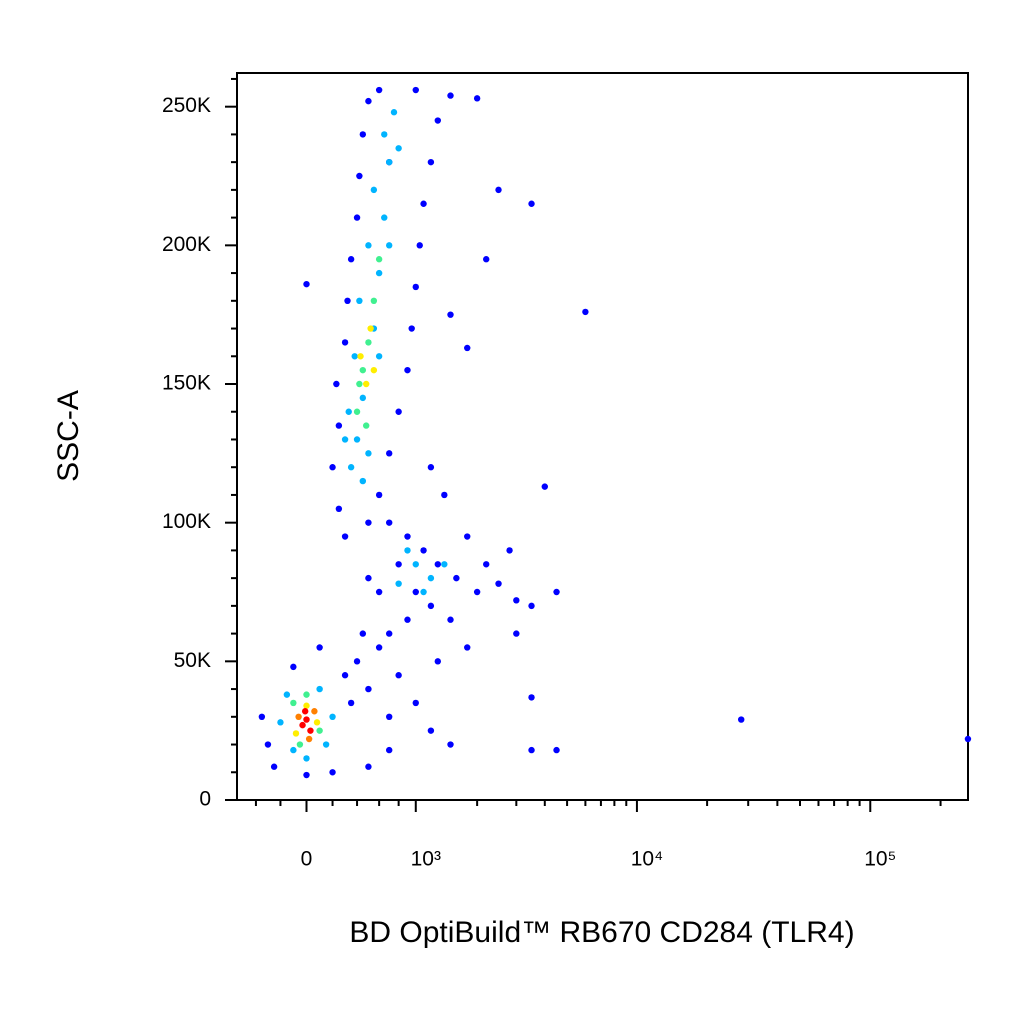 This screenshot has height=1024, width=1024. Describe the element at coordinates (186, 105) in the screenshot. I see `y-tick-label: 250K` at that location.